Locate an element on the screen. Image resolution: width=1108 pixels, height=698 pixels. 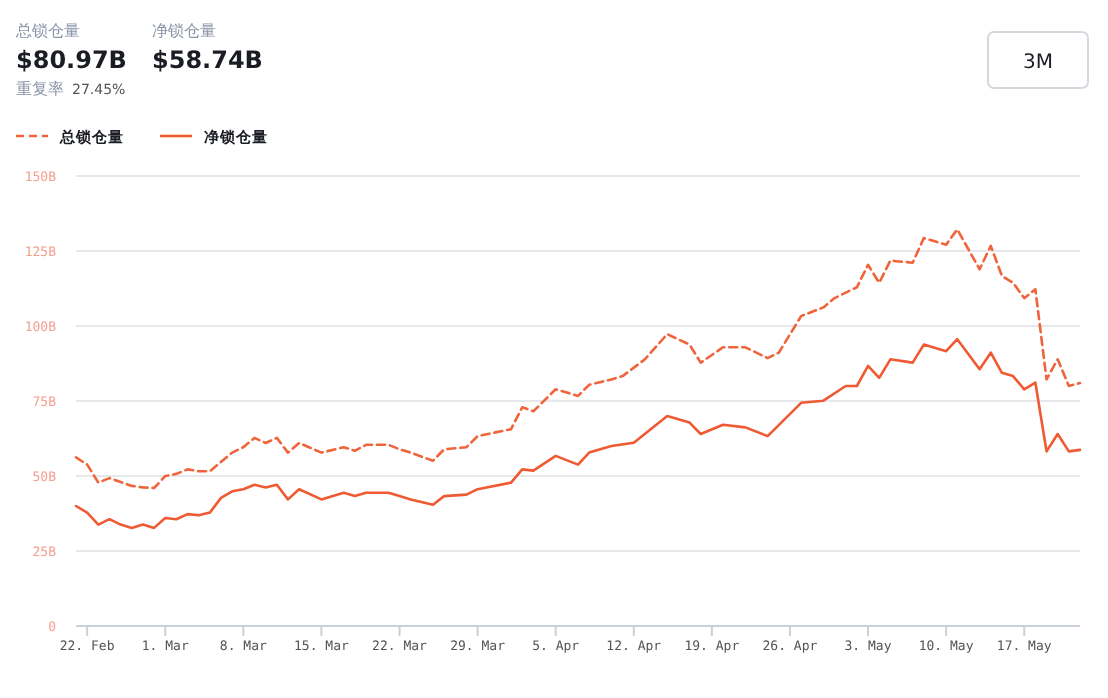
text: 净锁仓量 is located at coordinates (184, 31).